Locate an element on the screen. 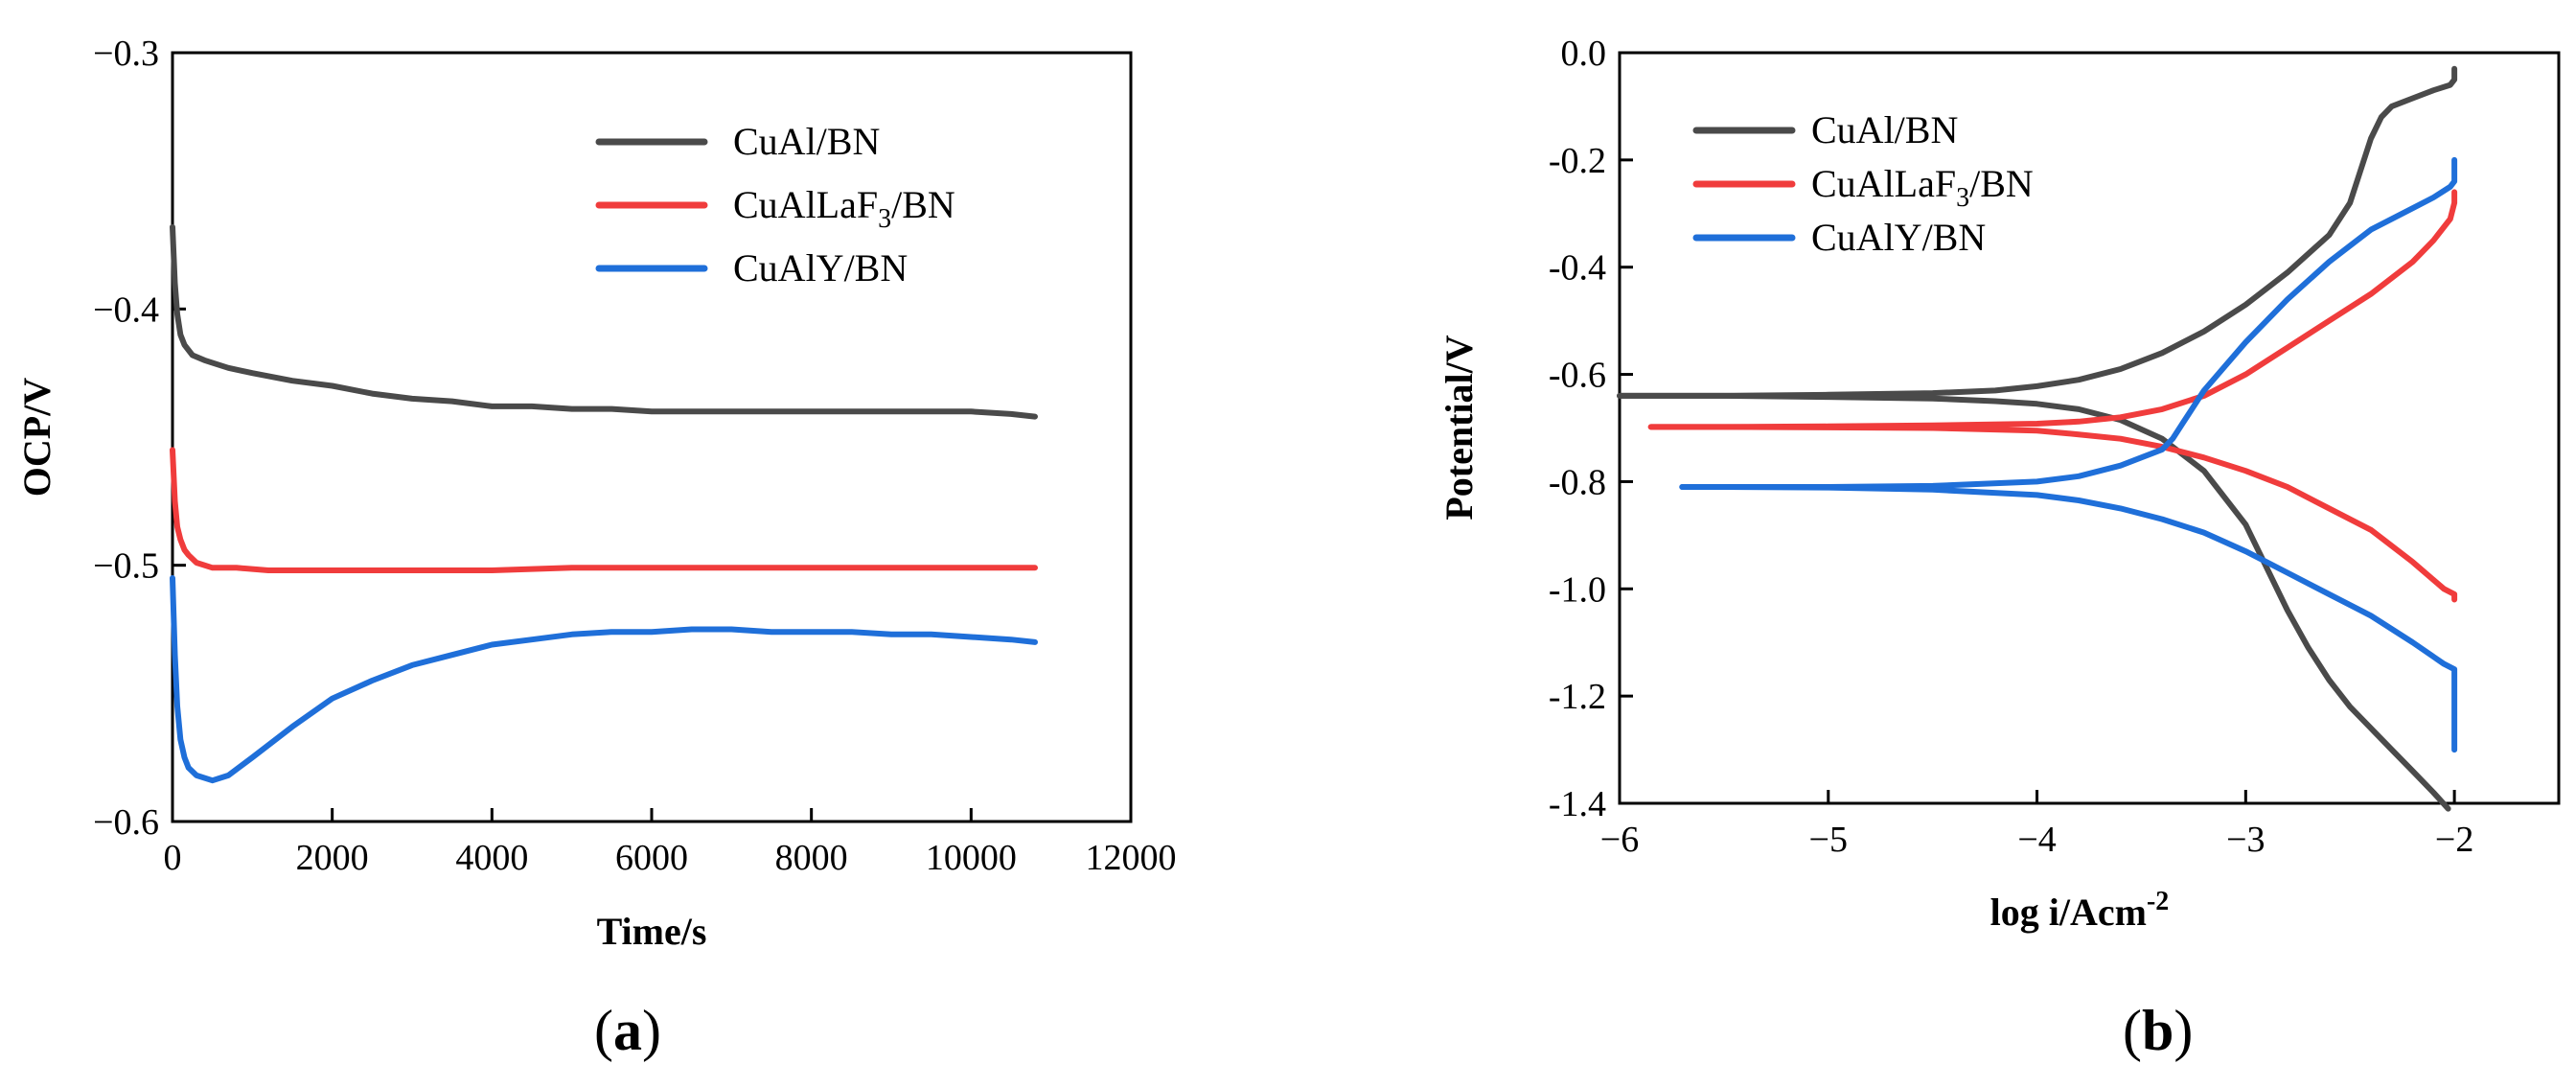 This screenshot has width=2576, height=1088. chart-b-ytick-label: 0.0 is located at coordinates (1584, 54).